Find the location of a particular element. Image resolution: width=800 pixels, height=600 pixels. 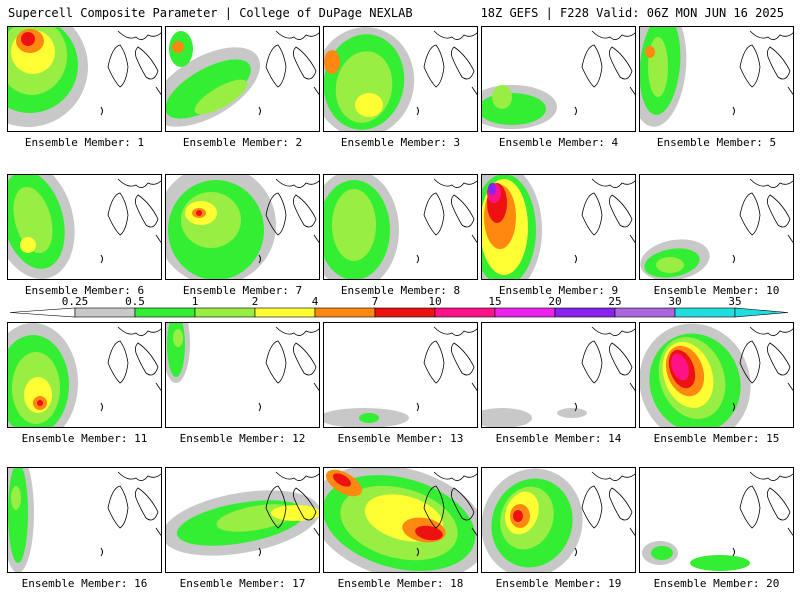

ensemble-panel: Ensemble Member: 14 is located at coordinates (558, 383).